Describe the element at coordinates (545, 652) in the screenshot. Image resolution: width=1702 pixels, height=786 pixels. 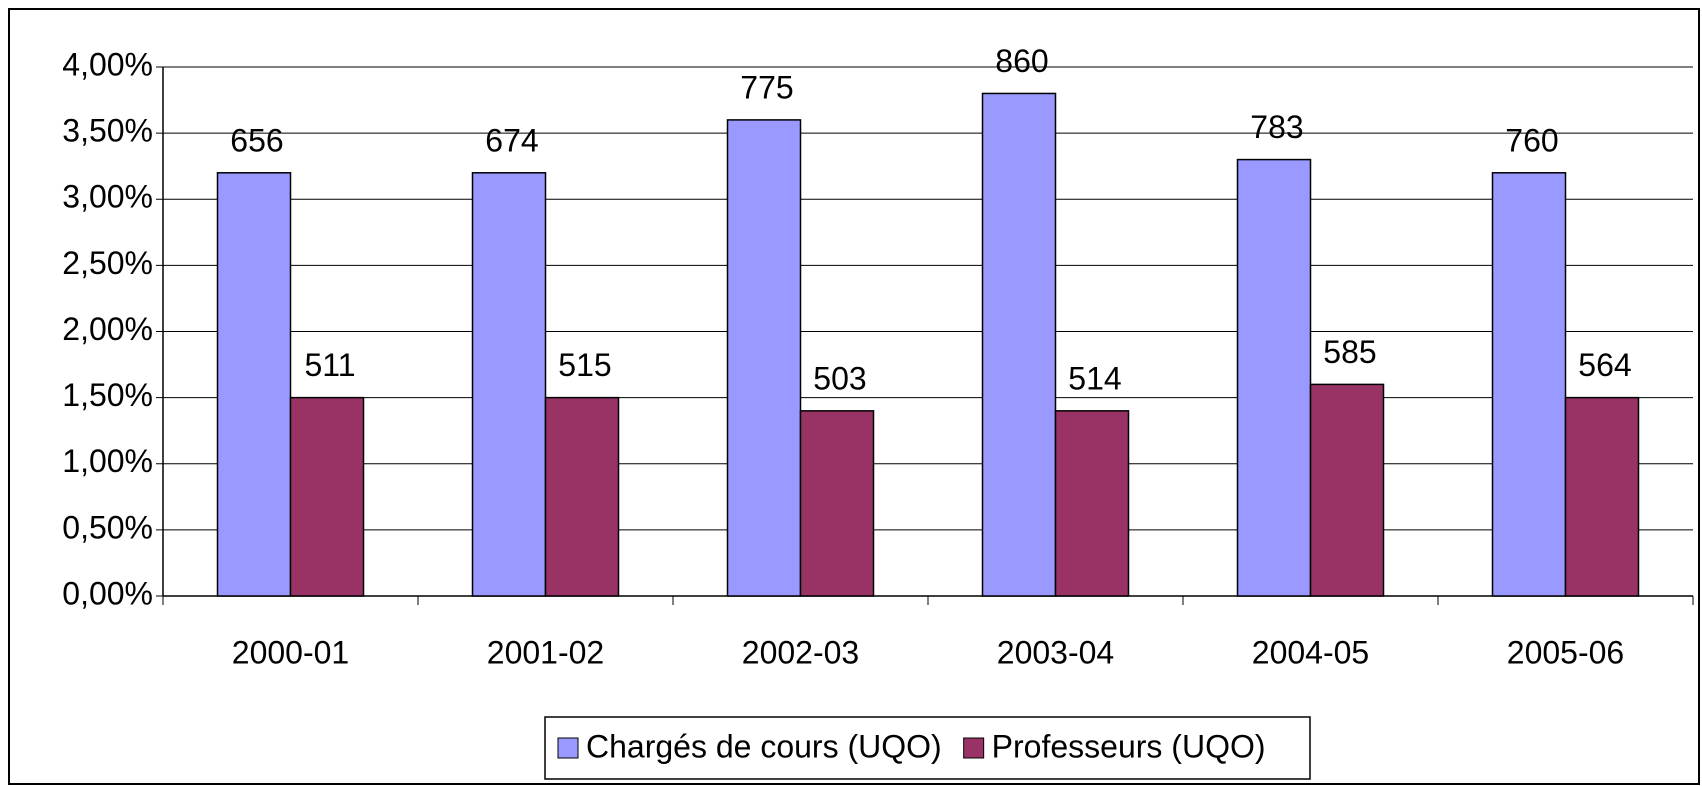
I see `x-tick-label: 2001-02` at that location.